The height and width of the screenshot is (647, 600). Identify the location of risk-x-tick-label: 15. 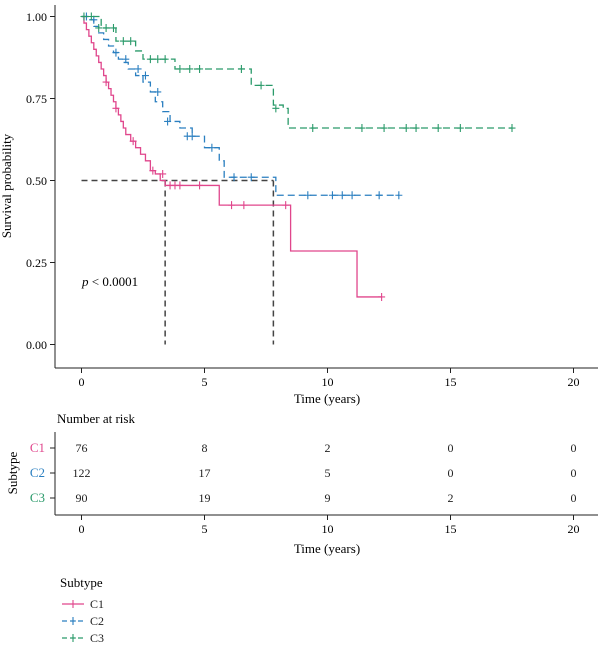
(451, 529).